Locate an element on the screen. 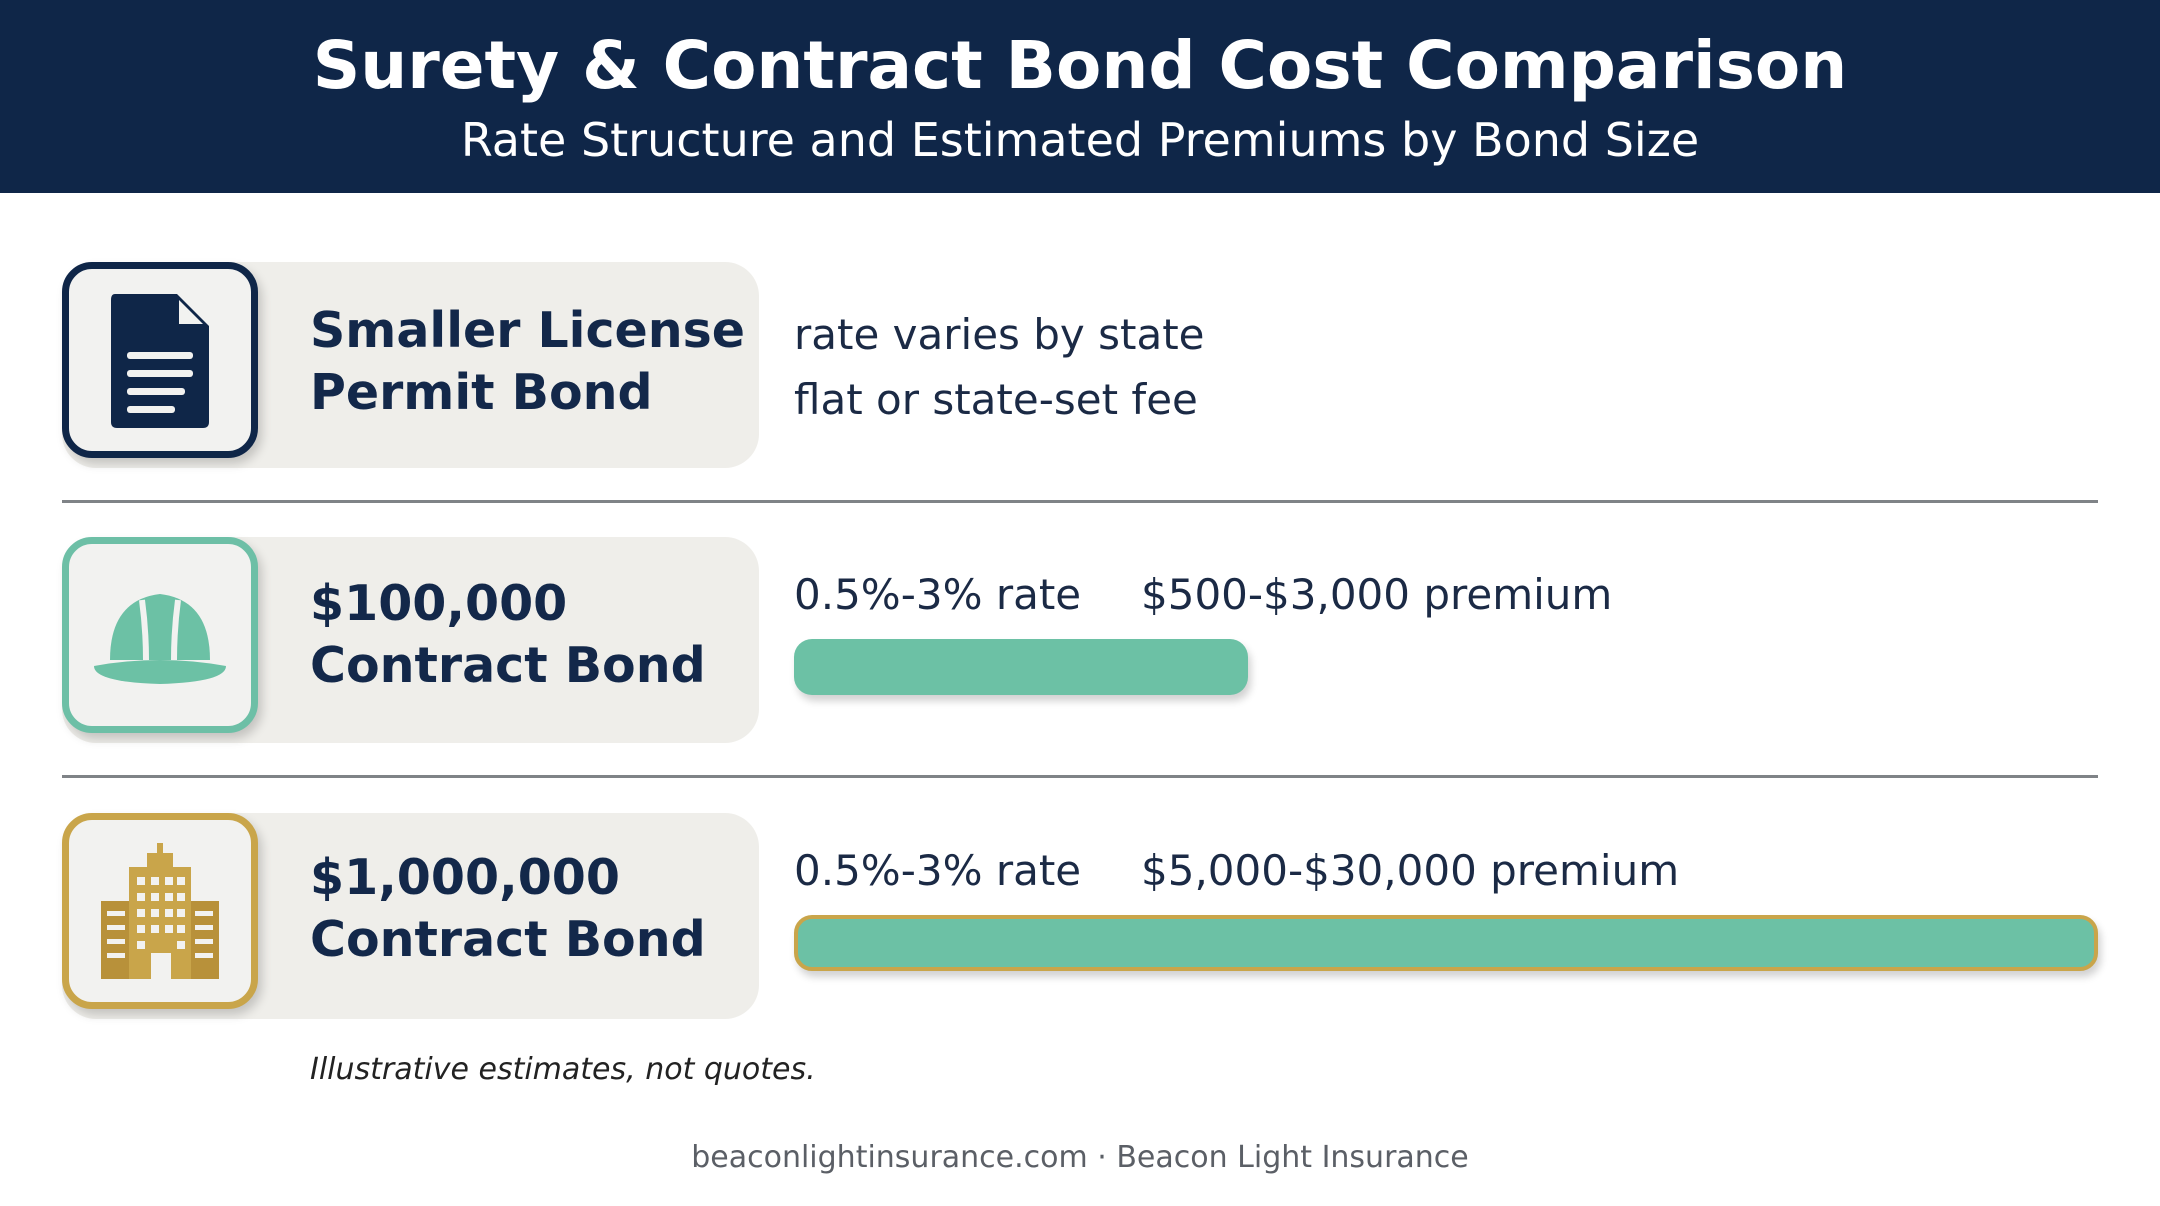 This screenshot has height=1206, width=2160. office-building-icon is located at coordinates (160, 911).